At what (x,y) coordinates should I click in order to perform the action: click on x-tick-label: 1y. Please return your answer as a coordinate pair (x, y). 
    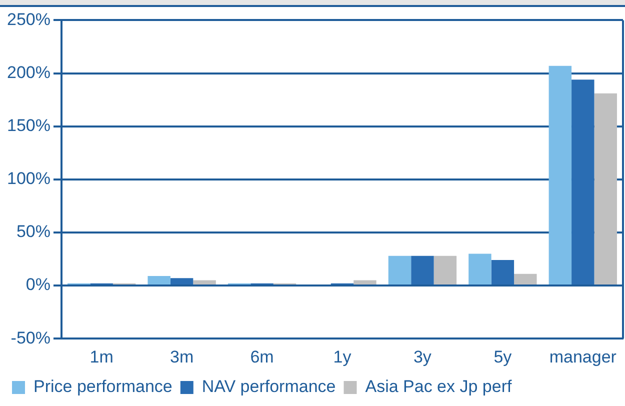
    Looking at the image, I should click on (342, 356).